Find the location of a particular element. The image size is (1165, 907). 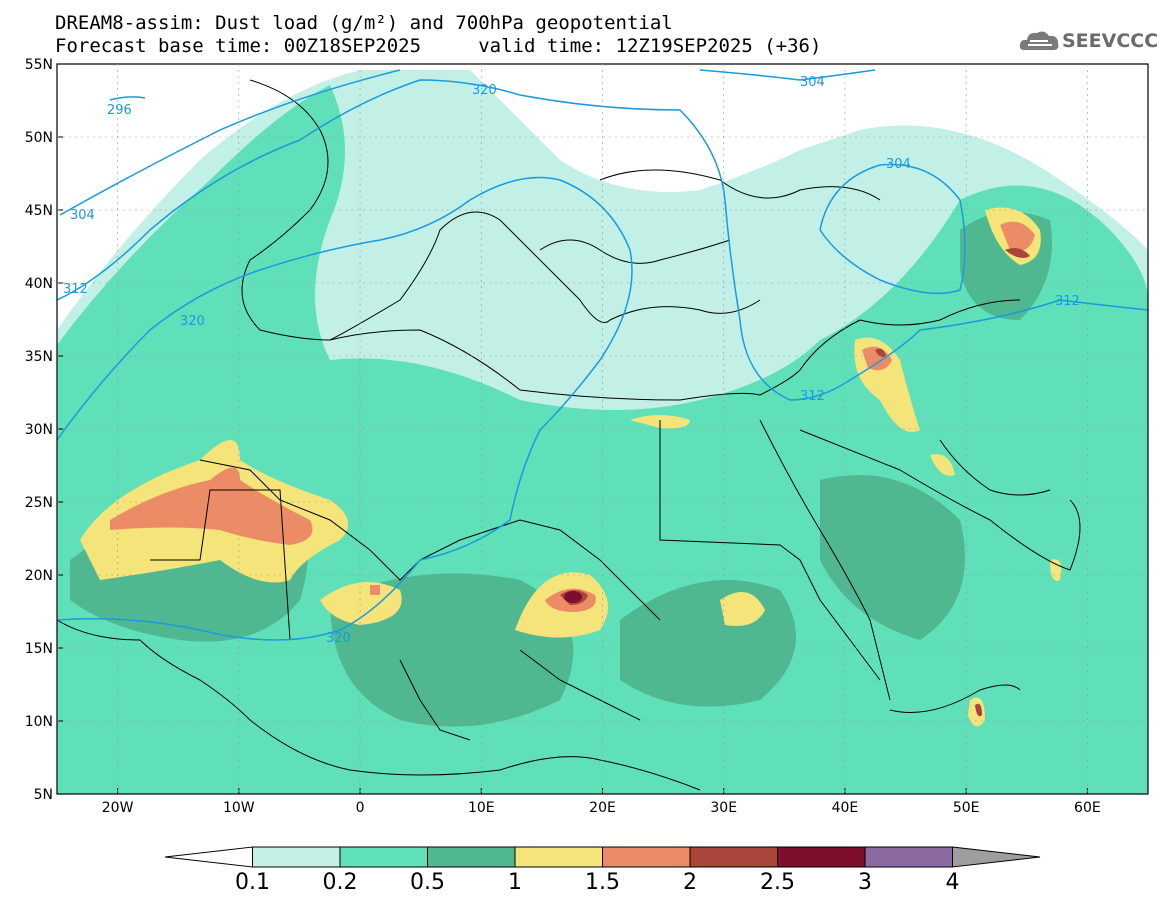

lon-label: 40E is located at coordinates (845, 808).